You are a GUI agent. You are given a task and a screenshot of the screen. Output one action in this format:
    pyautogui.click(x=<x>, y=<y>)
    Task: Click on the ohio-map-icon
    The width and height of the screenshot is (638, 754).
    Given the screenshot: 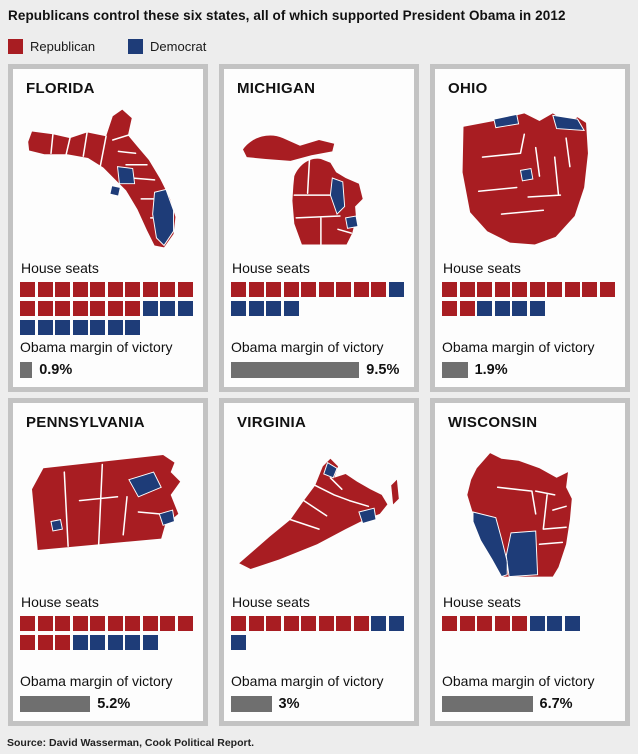 What is the action you would take?
    pyautogui.click(x=525, y=179)
    